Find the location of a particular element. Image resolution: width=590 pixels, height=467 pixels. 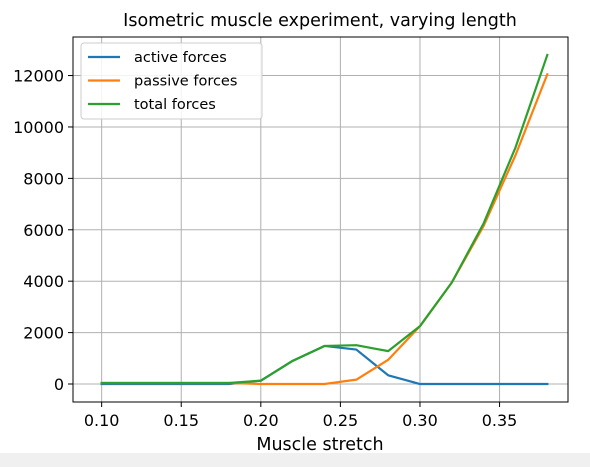

y-tick-label: 4000 is located at coordinates (43, 281).